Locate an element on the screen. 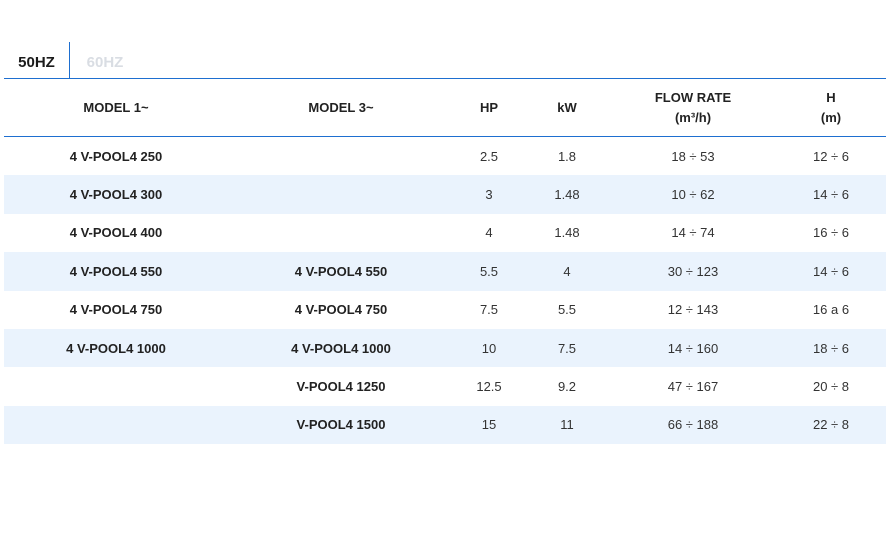 Image resolution: width=886 pixels, height=554 pixels. cell-model-3: V-POOL4 1250 is located at coordinates (341, 387).